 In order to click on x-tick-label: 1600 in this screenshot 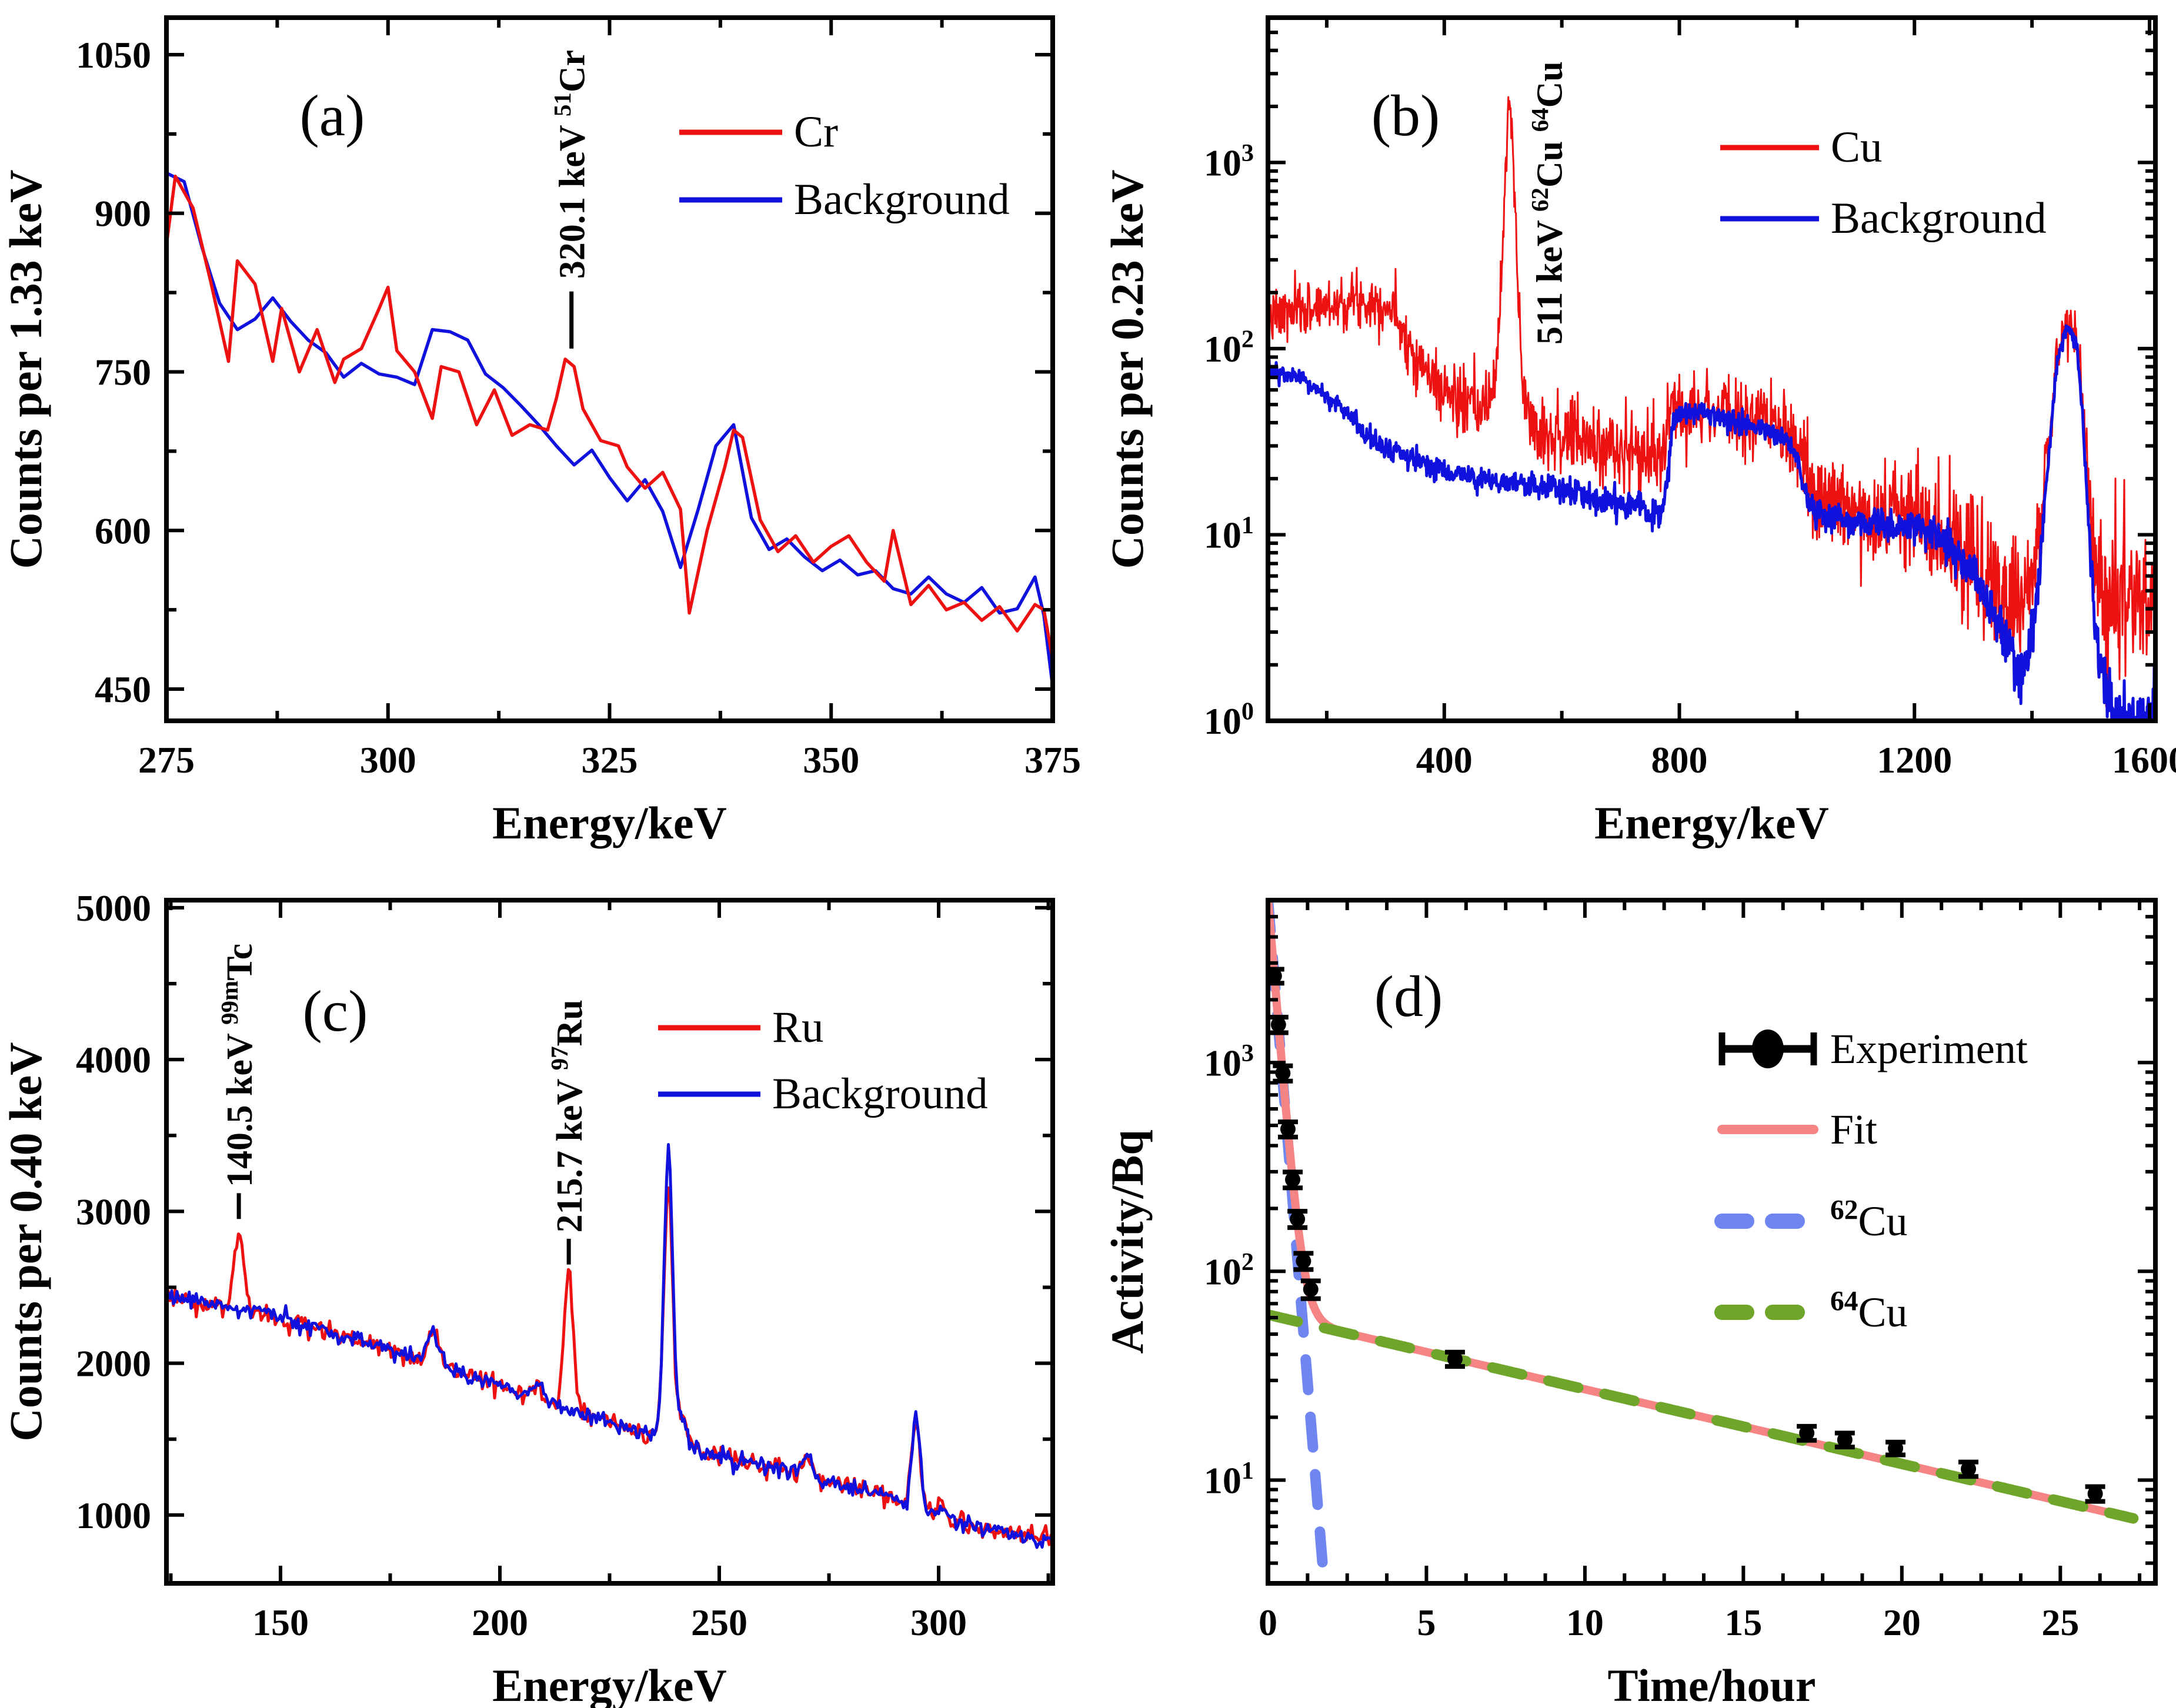, I will do `click(2144, 760)`.